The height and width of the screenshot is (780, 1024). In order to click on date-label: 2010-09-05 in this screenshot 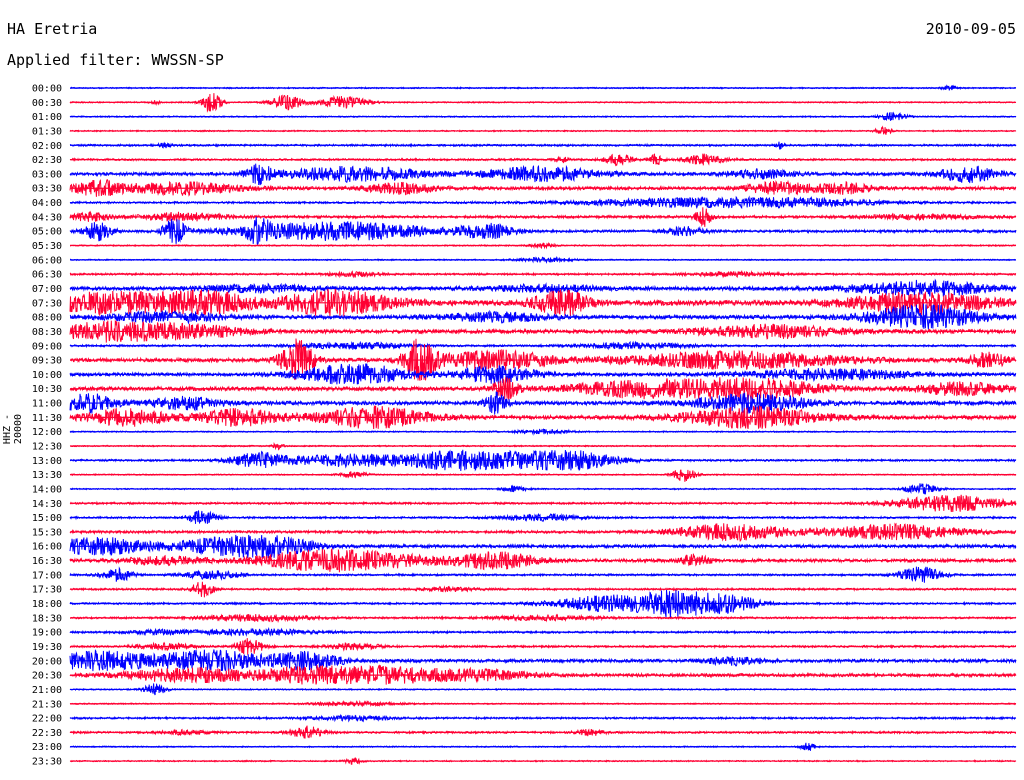, I will do `click(970, 29)`.